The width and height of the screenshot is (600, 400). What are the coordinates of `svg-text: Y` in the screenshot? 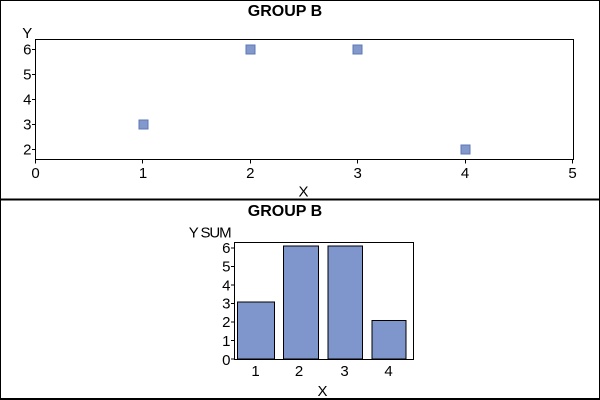 It's located at (27, 33).